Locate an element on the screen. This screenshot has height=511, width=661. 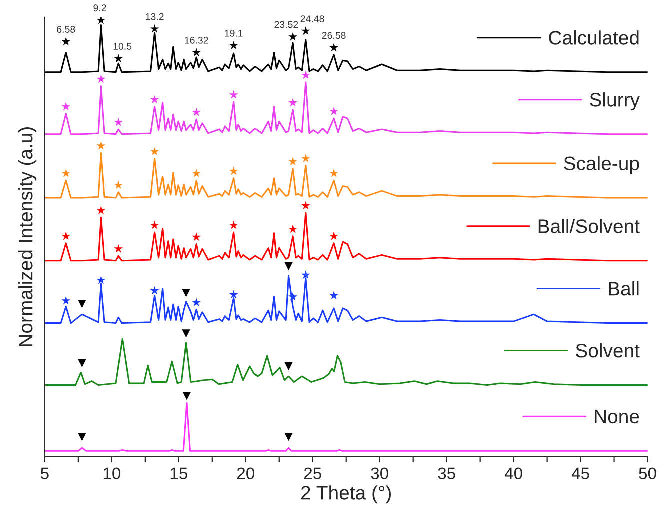
annotation: 10.5 is located at coordinates (123, 46).